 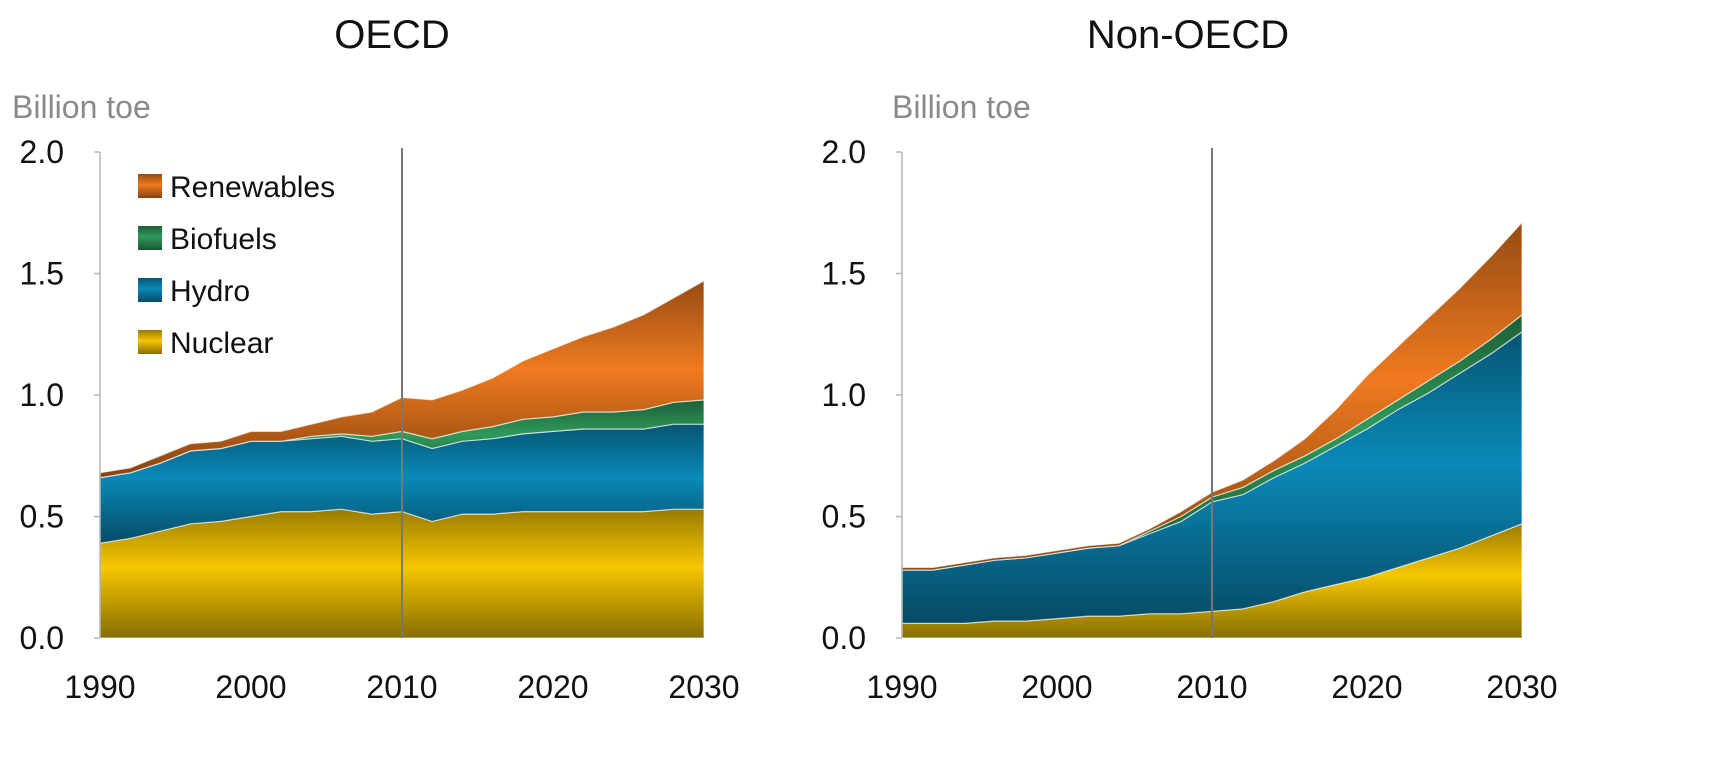 What do you see at coordinates (1366, 687) in the screenshot?
I see `non-oecd-x-tick-label: 2020` at bounding box center [1366, 687].